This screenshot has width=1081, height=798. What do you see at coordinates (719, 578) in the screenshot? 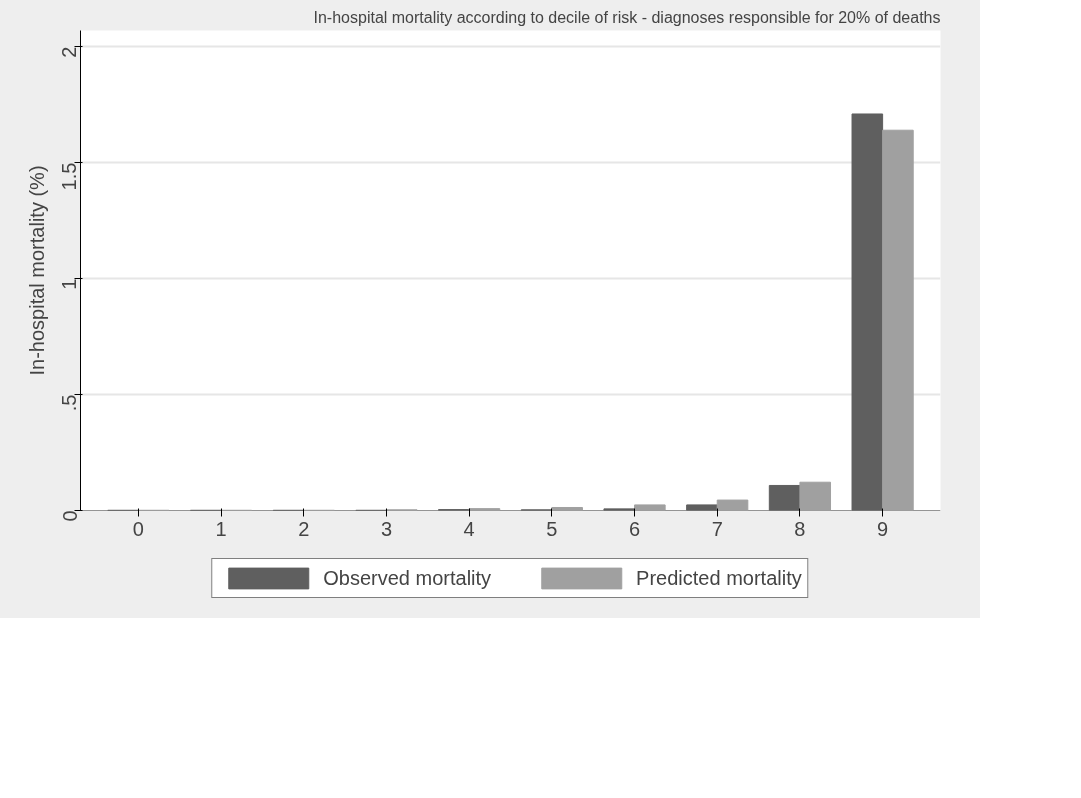
I see `legend-label: Predicted mortality` at bounding box center [719, 578].